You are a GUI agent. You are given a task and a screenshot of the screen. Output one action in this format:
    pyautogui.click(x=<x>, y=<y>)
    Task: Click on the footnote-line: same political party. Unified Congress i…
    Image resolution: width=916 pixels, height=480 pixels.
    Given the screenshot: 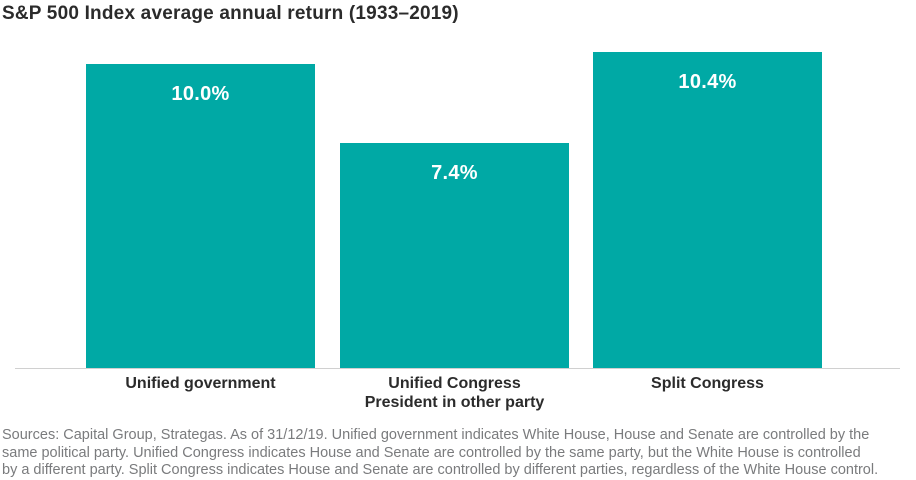 What is the action you would take?
    pyautogui.click(x=431, y=452)
    